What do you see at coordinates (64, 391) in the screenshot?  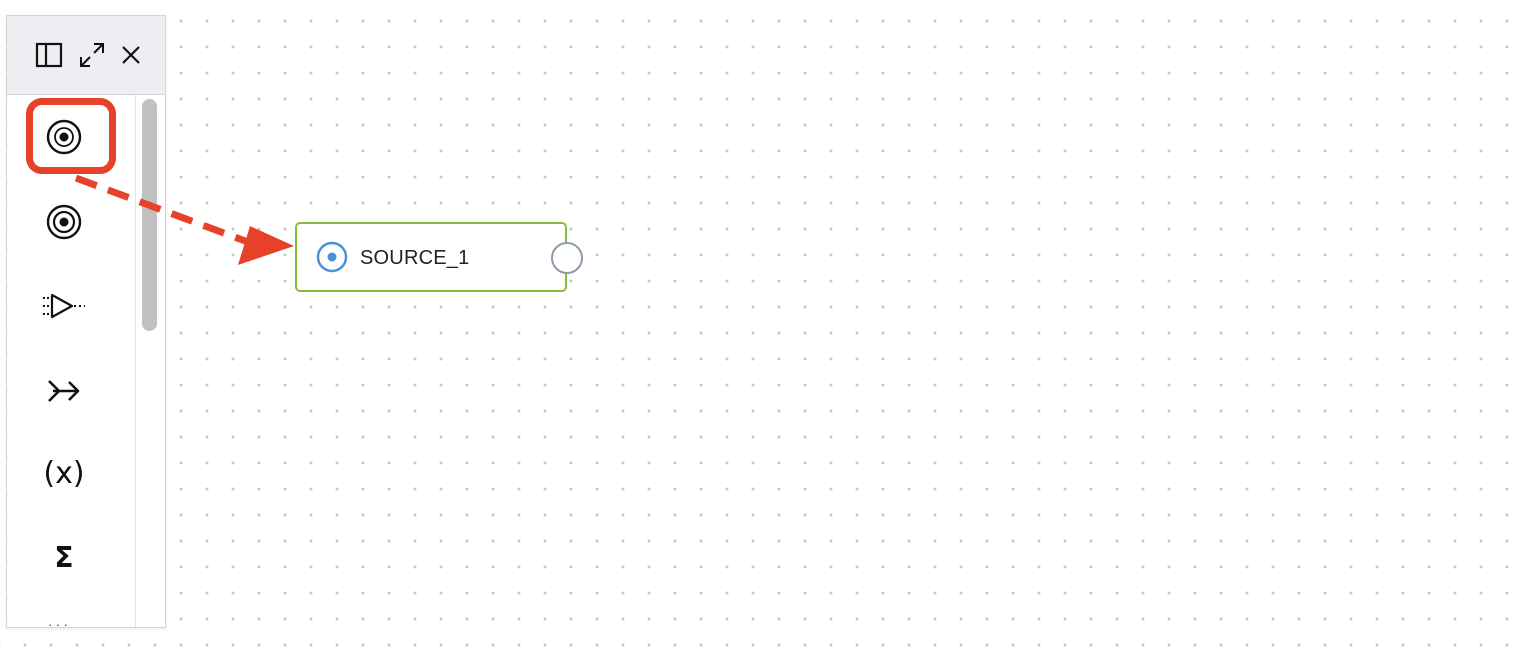 I see `merge-arrow-icon` at bounding box center [64, 391].